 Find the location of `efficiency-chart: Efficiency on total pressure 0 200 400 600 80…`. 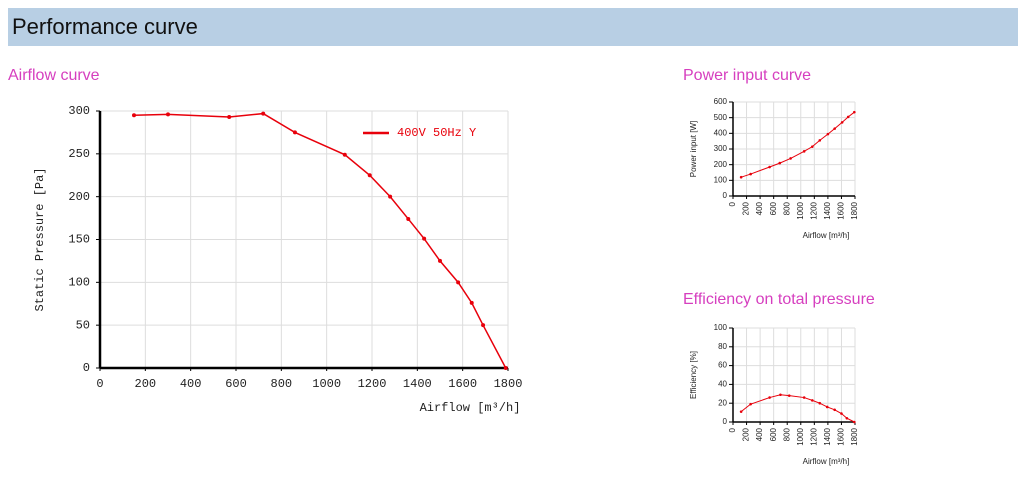

efficiency-chart: Efficiency on total pressure 0 200 400 600 80… is located at coordinates (779, 378).